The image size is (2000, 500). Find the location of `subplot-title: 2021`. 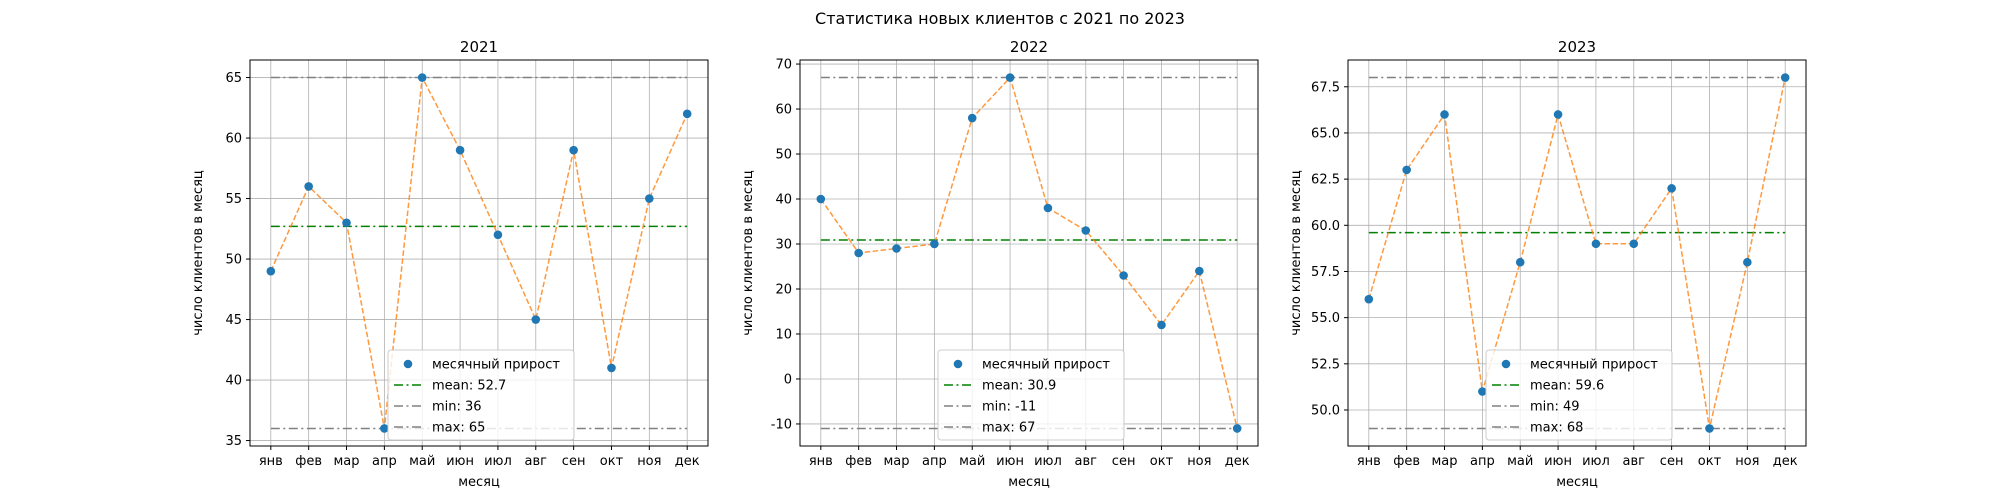

subplot-title: 2021 is located at coordinates (479, 47).